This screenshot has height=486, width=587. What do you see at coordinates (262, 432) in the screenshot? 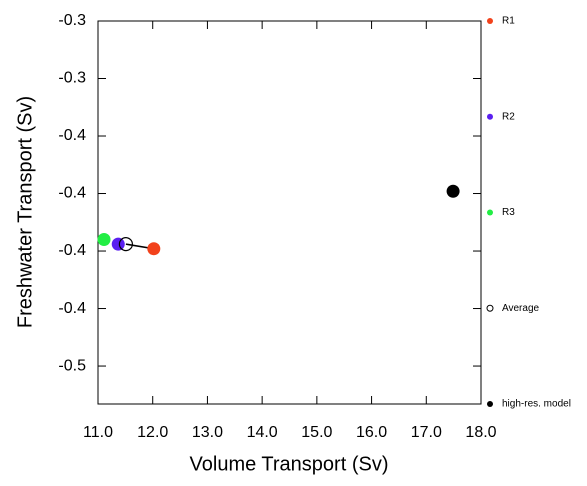
I see `x-tick-label: 14.0` at bounding box center [262, 432].